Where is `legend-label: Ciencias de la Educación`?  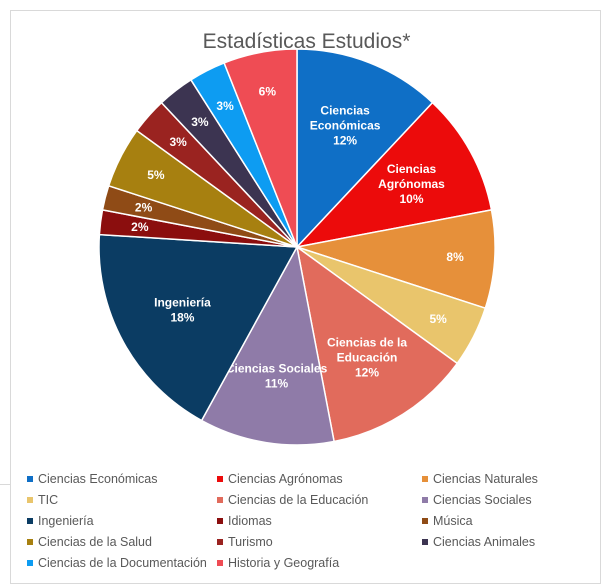
legend-label: Ciencias de la Educación is located at coordinates (298, 499).